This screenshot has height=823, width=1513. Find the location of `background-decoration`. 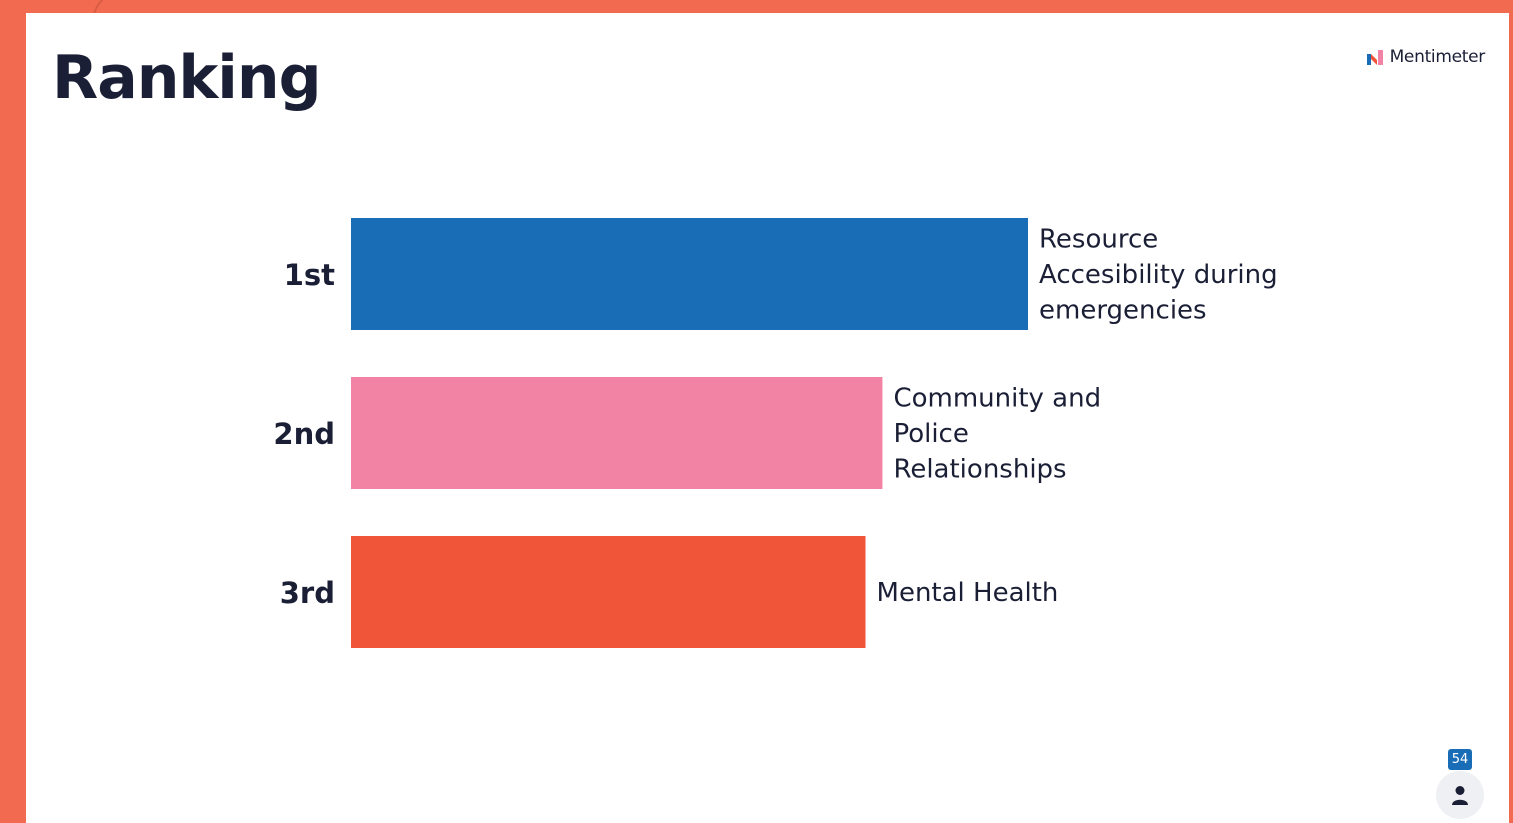

background-decoration is located at coordinates (113, 11).